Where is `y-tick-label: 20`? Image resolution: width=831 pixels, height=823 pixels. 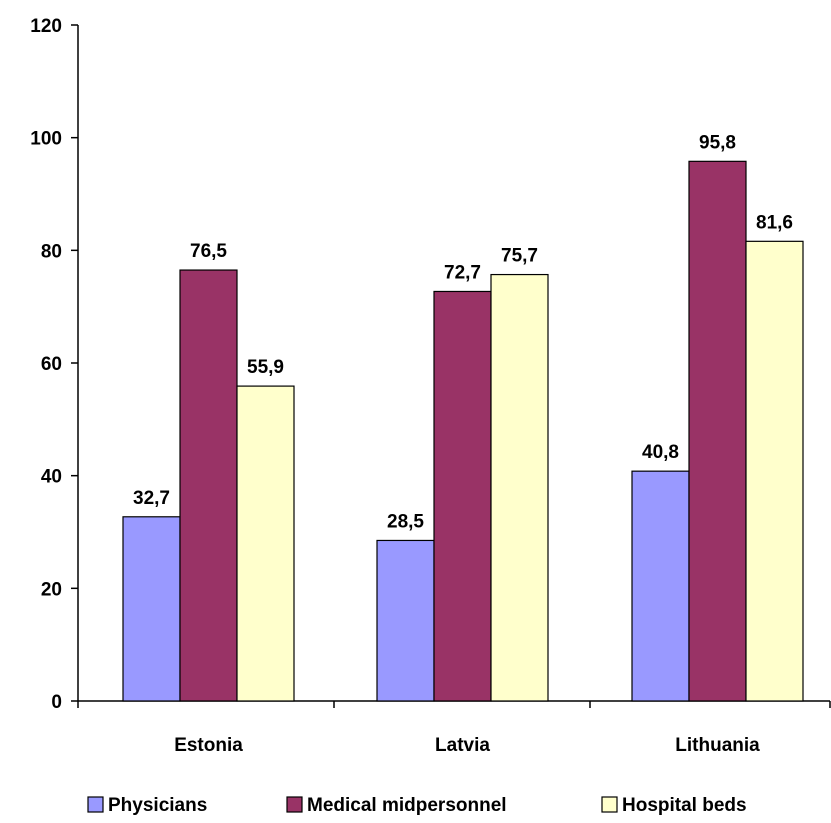 y-tick-label: 20 is located at coordinates (51, 589).